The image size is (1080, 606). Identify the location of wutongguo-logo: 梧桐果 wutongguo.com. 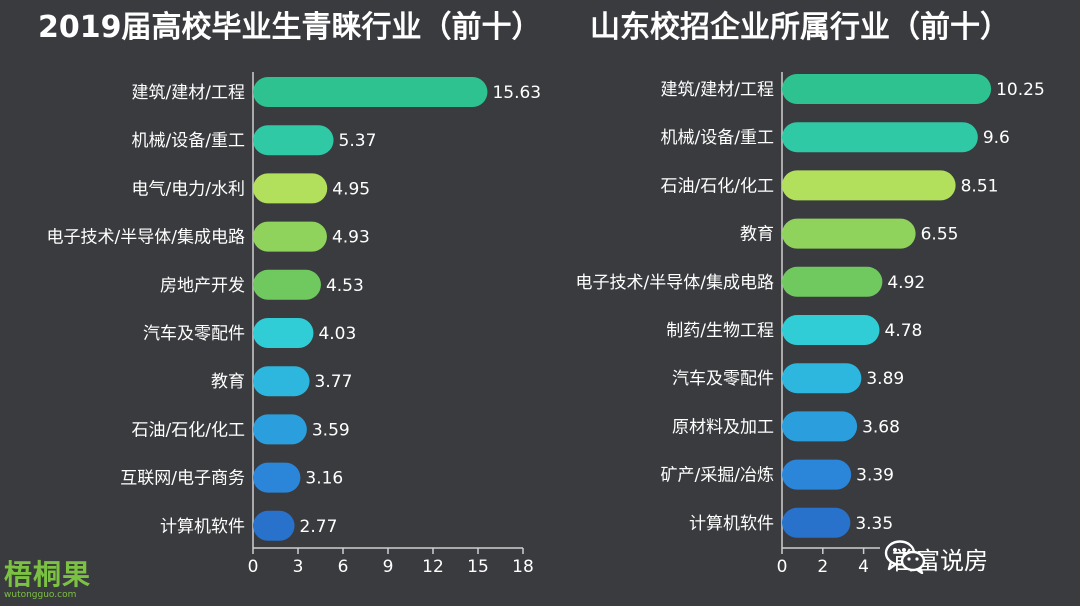
(54, 583).